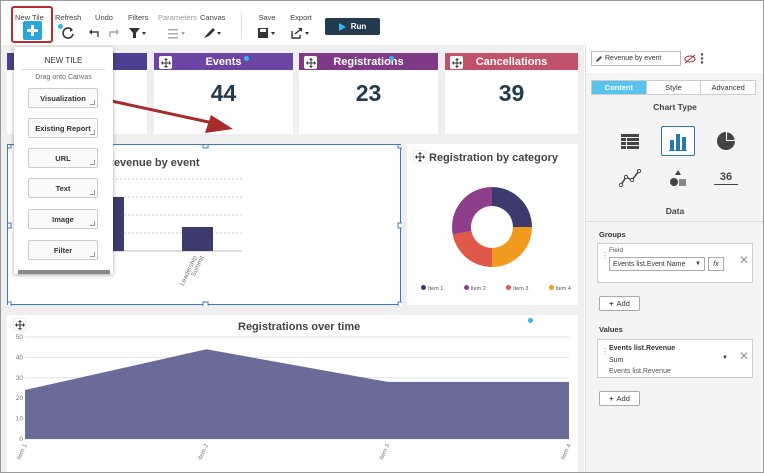  What do you see at coordinates (63, 250) in the screenshot?
I see `popup-item-filter: Filter` at bounding box center [63, 250].